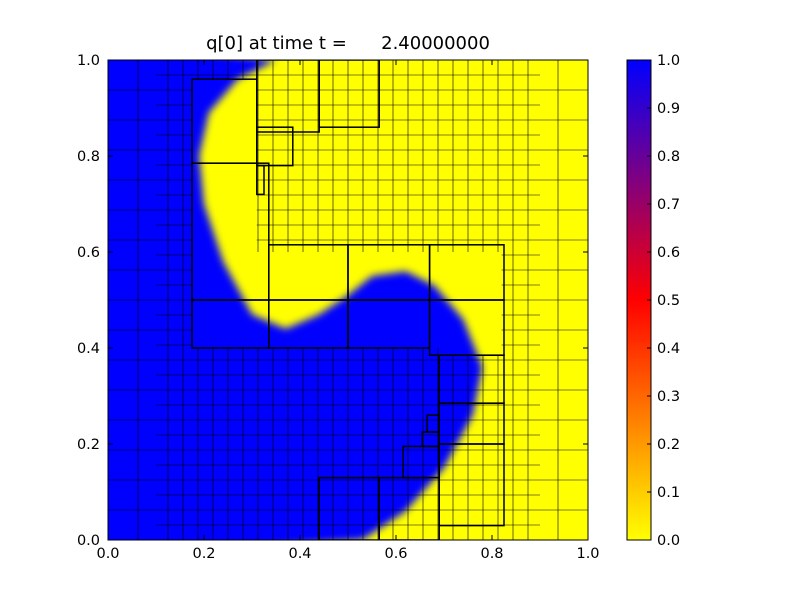  I want to click on chart-title: q[0] at time t = 2.40000000, so click(348, 43).